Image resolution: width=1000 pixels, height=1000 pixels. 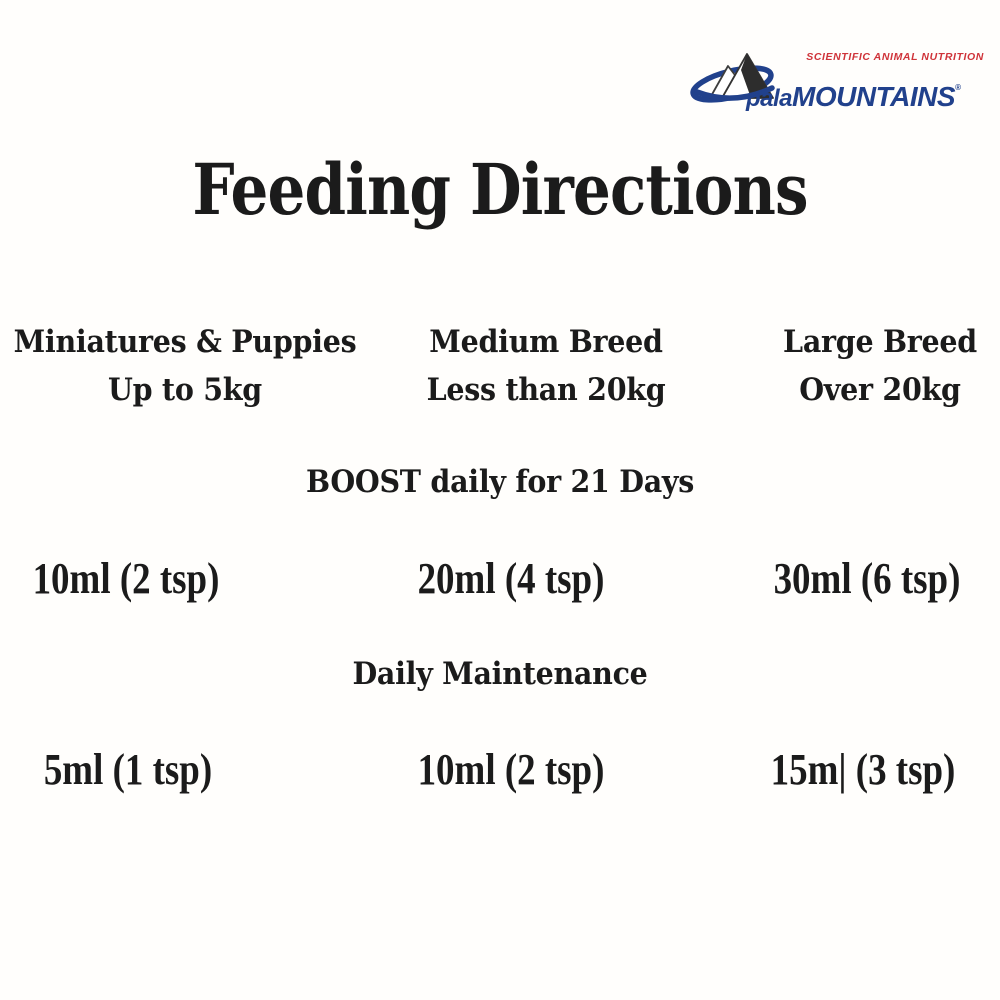 I want to click on mountain-swoosh-icon, so click(x=732, y=78).